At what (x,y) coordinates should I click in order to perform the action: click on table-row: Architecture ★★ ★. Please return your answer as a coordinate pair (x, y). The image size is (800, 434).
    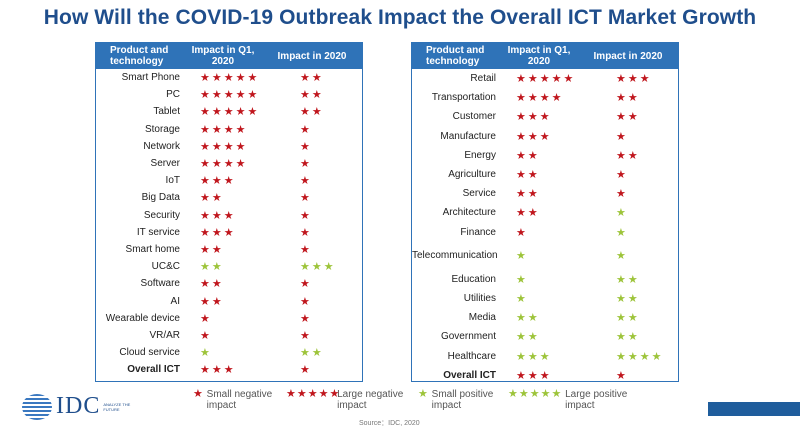
    Looking at the image, I should click on (545, 212).